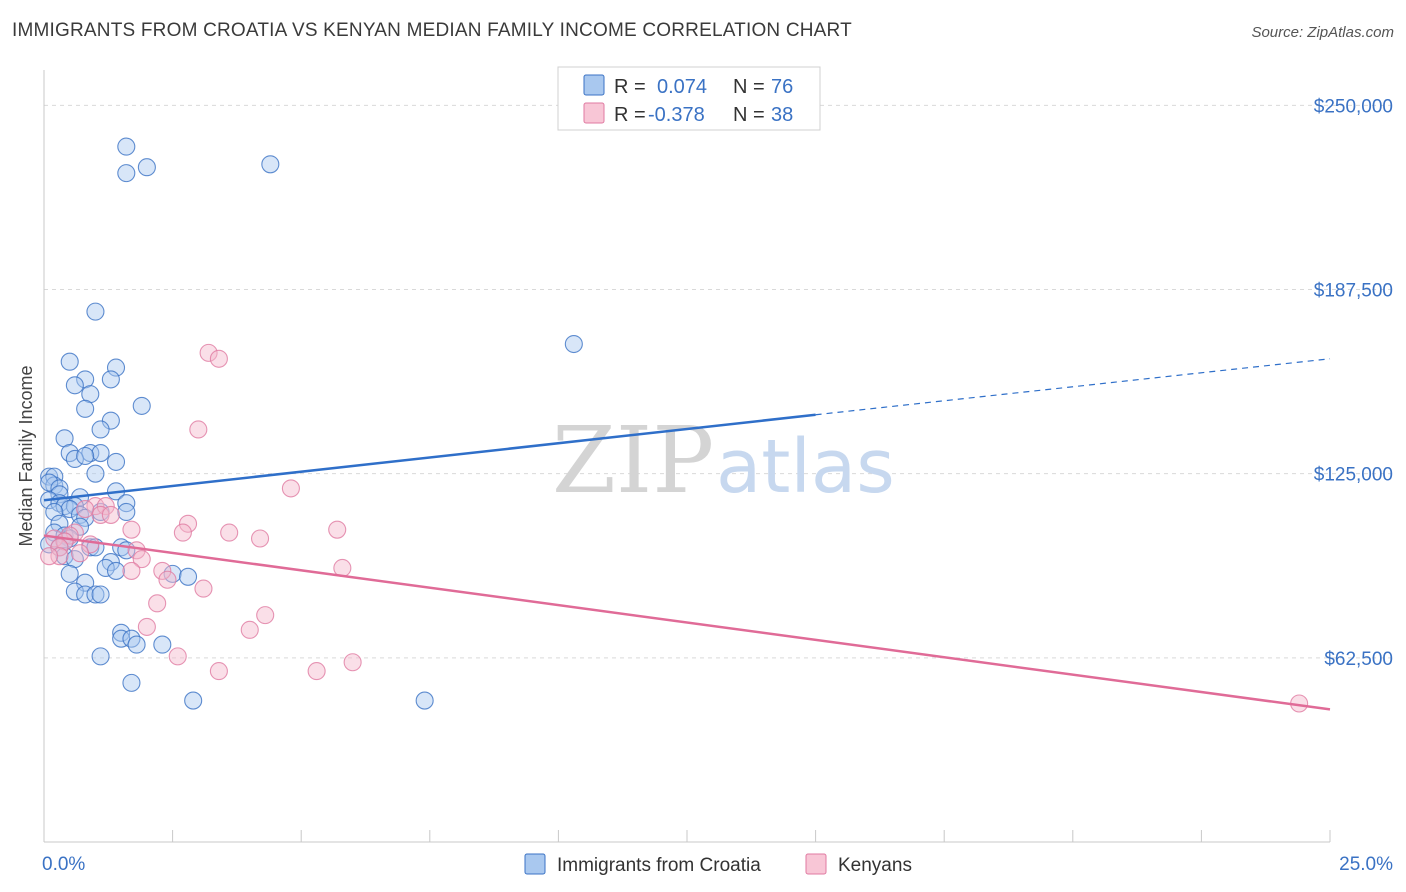 This screenshot has width=1406, height=892. Describe the element at coordinates (1353, 106) in the screenshot. I see `y-tick-label: $250,000` at that location.